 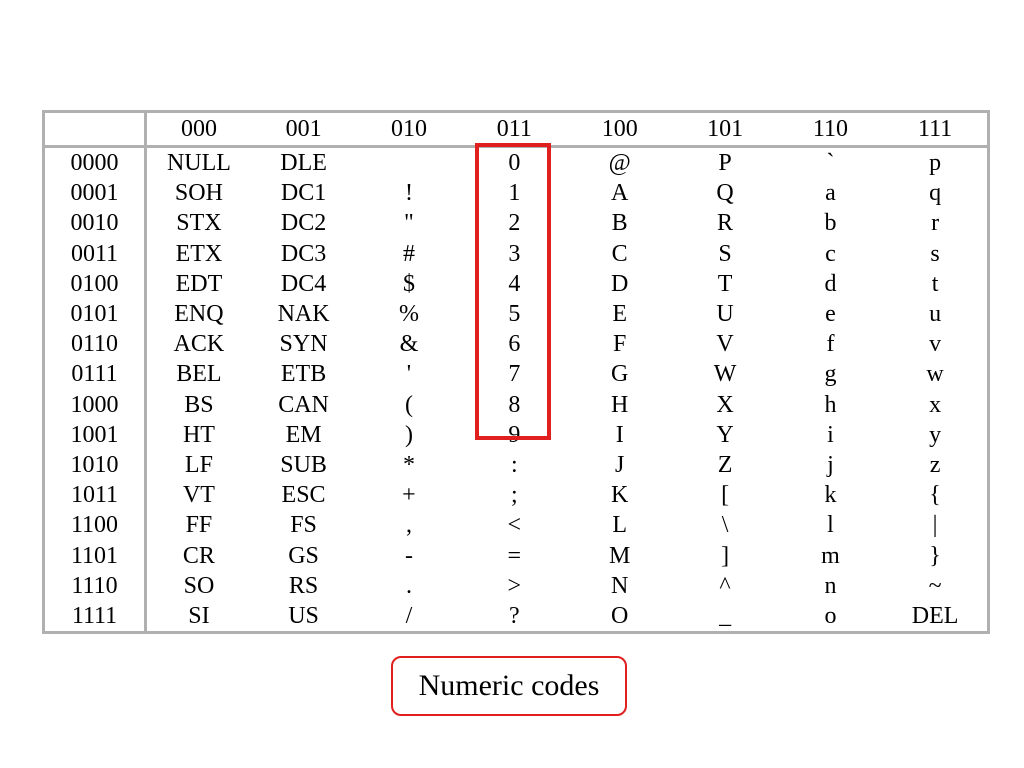 What do you see at coordinates (95, 495) in the screenshot?
I see `row-header: 1011` at bounding box center [95, 495].